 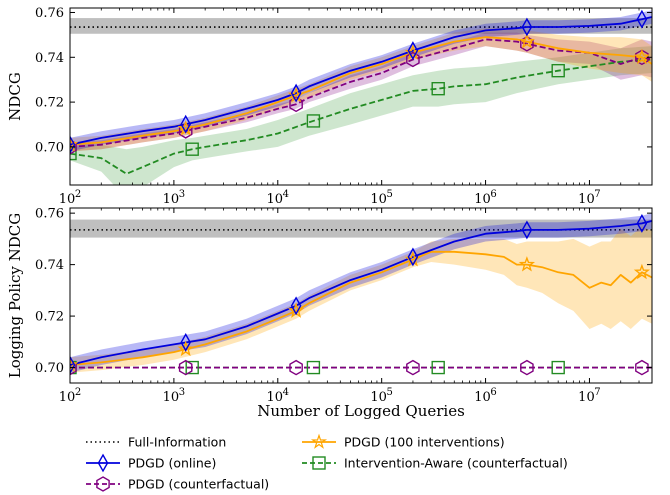 I want to click on legend-entry-pdgd-online: PDGD (online), so click(x=151, y=463).